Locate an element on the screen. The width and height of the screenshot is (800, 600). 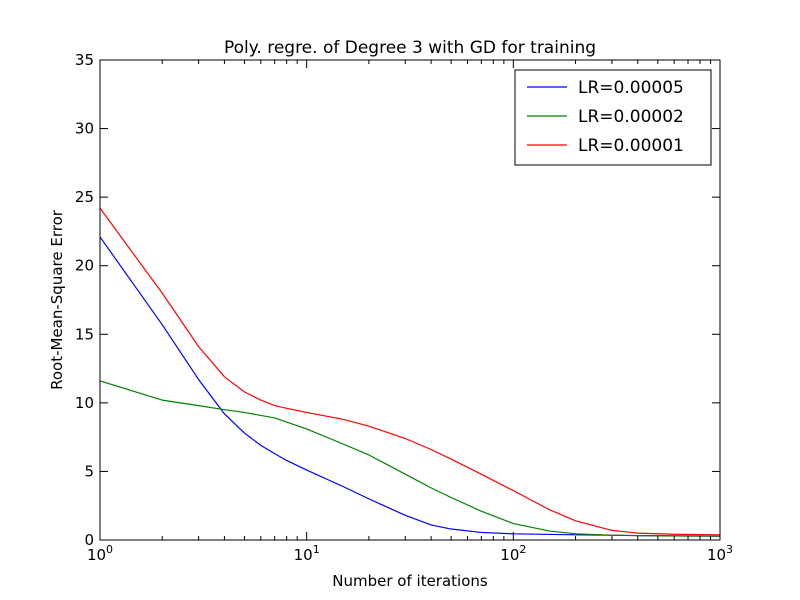
legend: LR=0.00005 LR=0.00002 LR=0.00001 is located at coordinates (613, 117).